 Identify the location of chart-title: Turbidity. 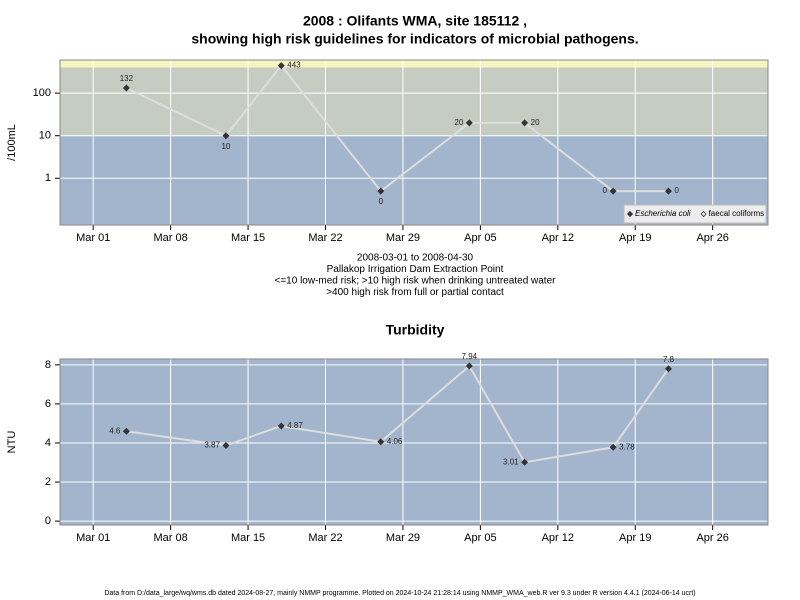
(415, 330).